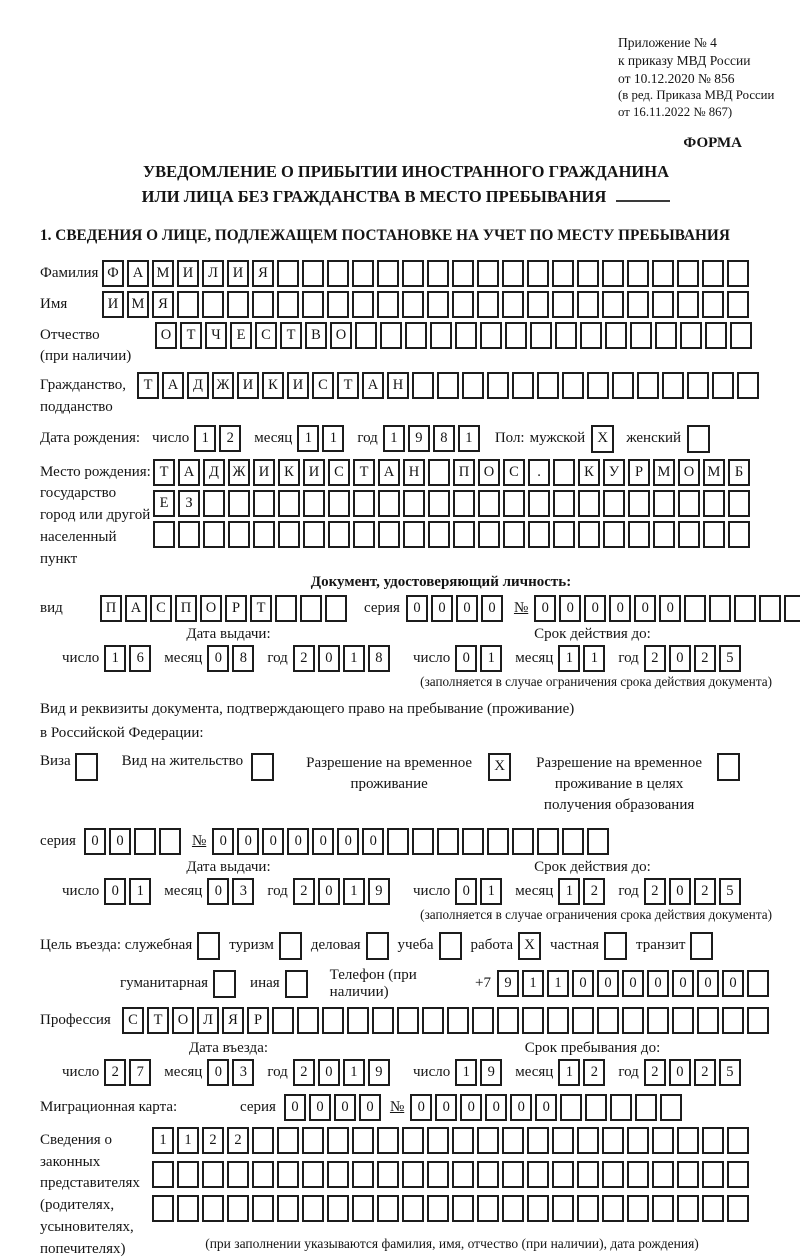  I want to click on sex-female-checkbox, so click(699, 438).